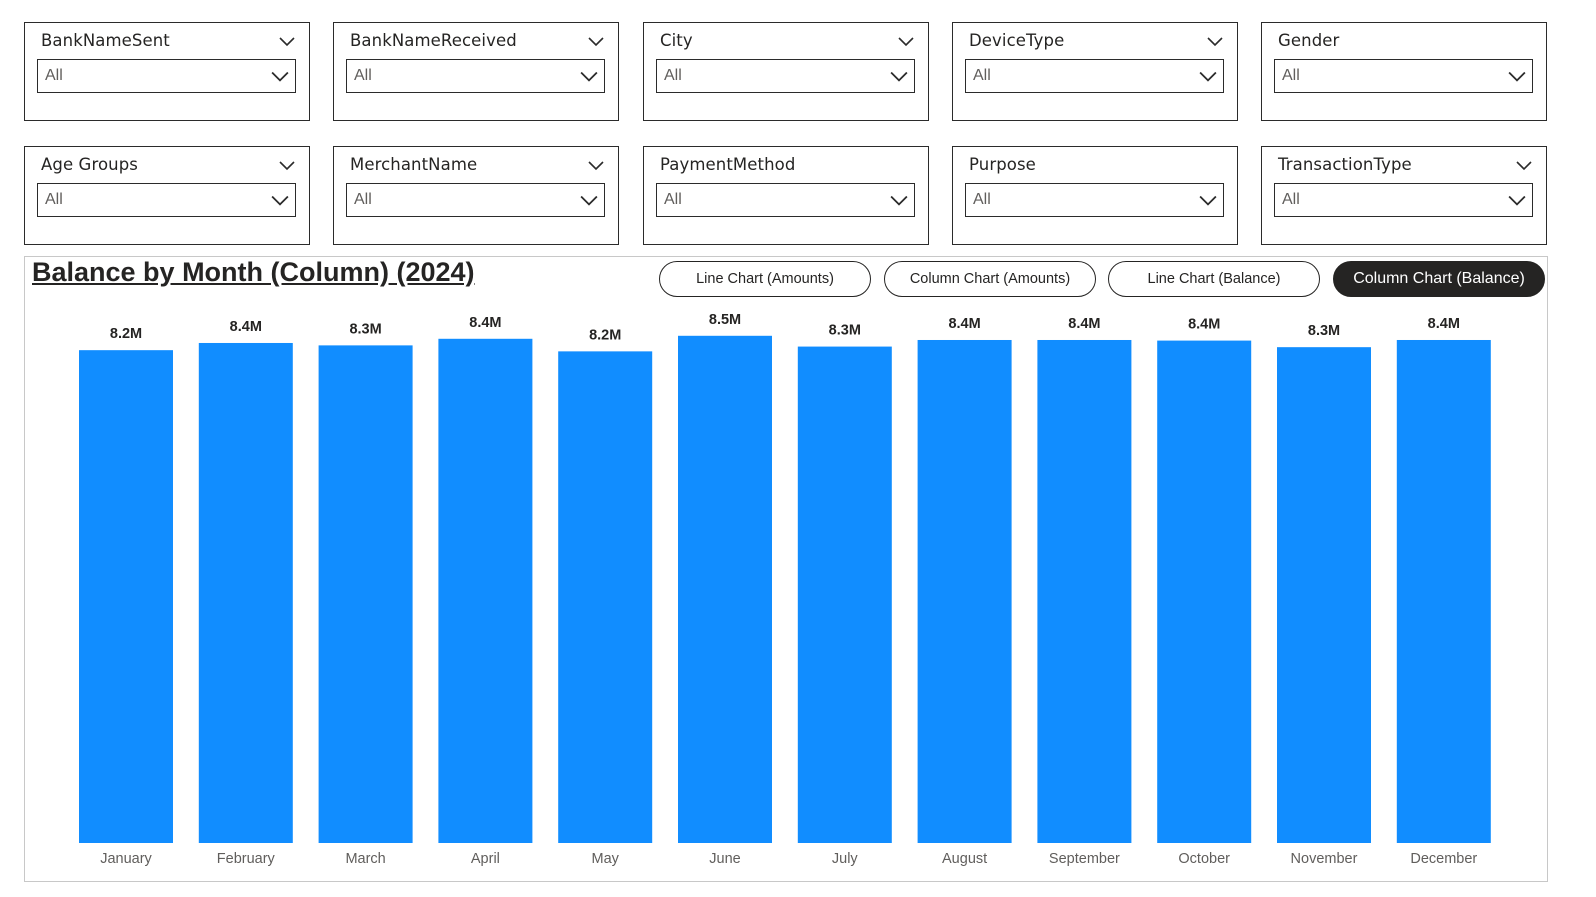 This screenshot has height=897, width=1596. Describe the element at coordinates (844, 594) in the screenshot. I see `bar-july` at that location.